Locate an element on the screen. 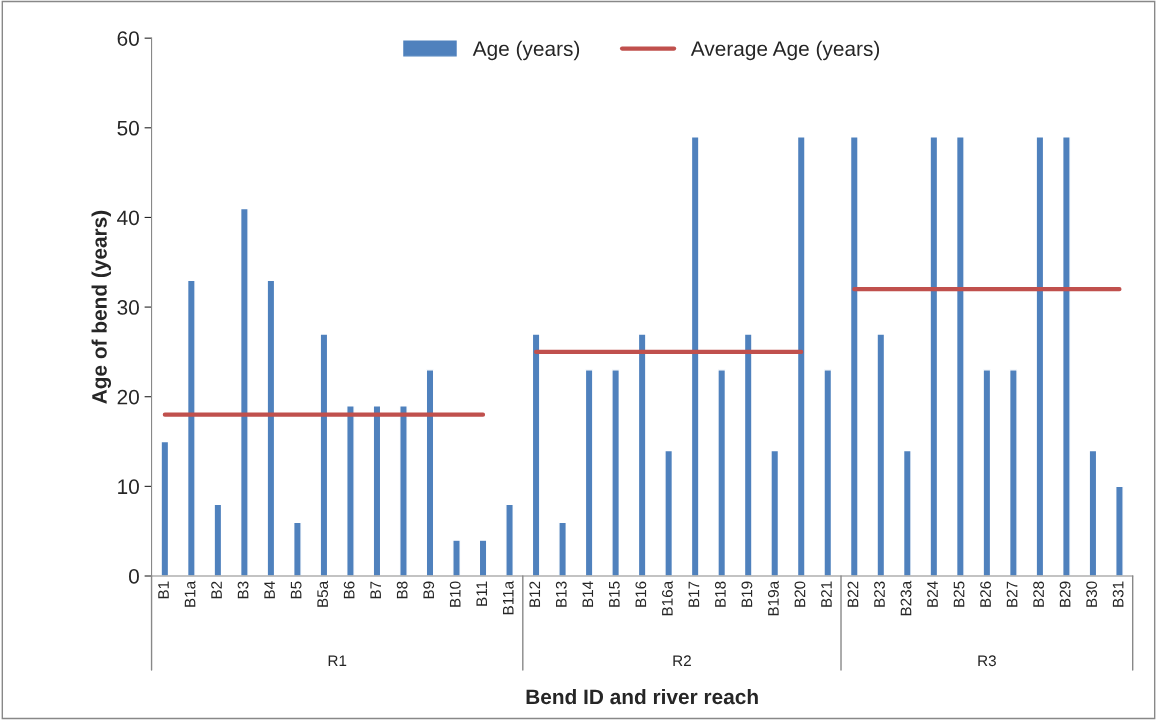  x-tick-label: B22 is located at coordinates (853, 594).